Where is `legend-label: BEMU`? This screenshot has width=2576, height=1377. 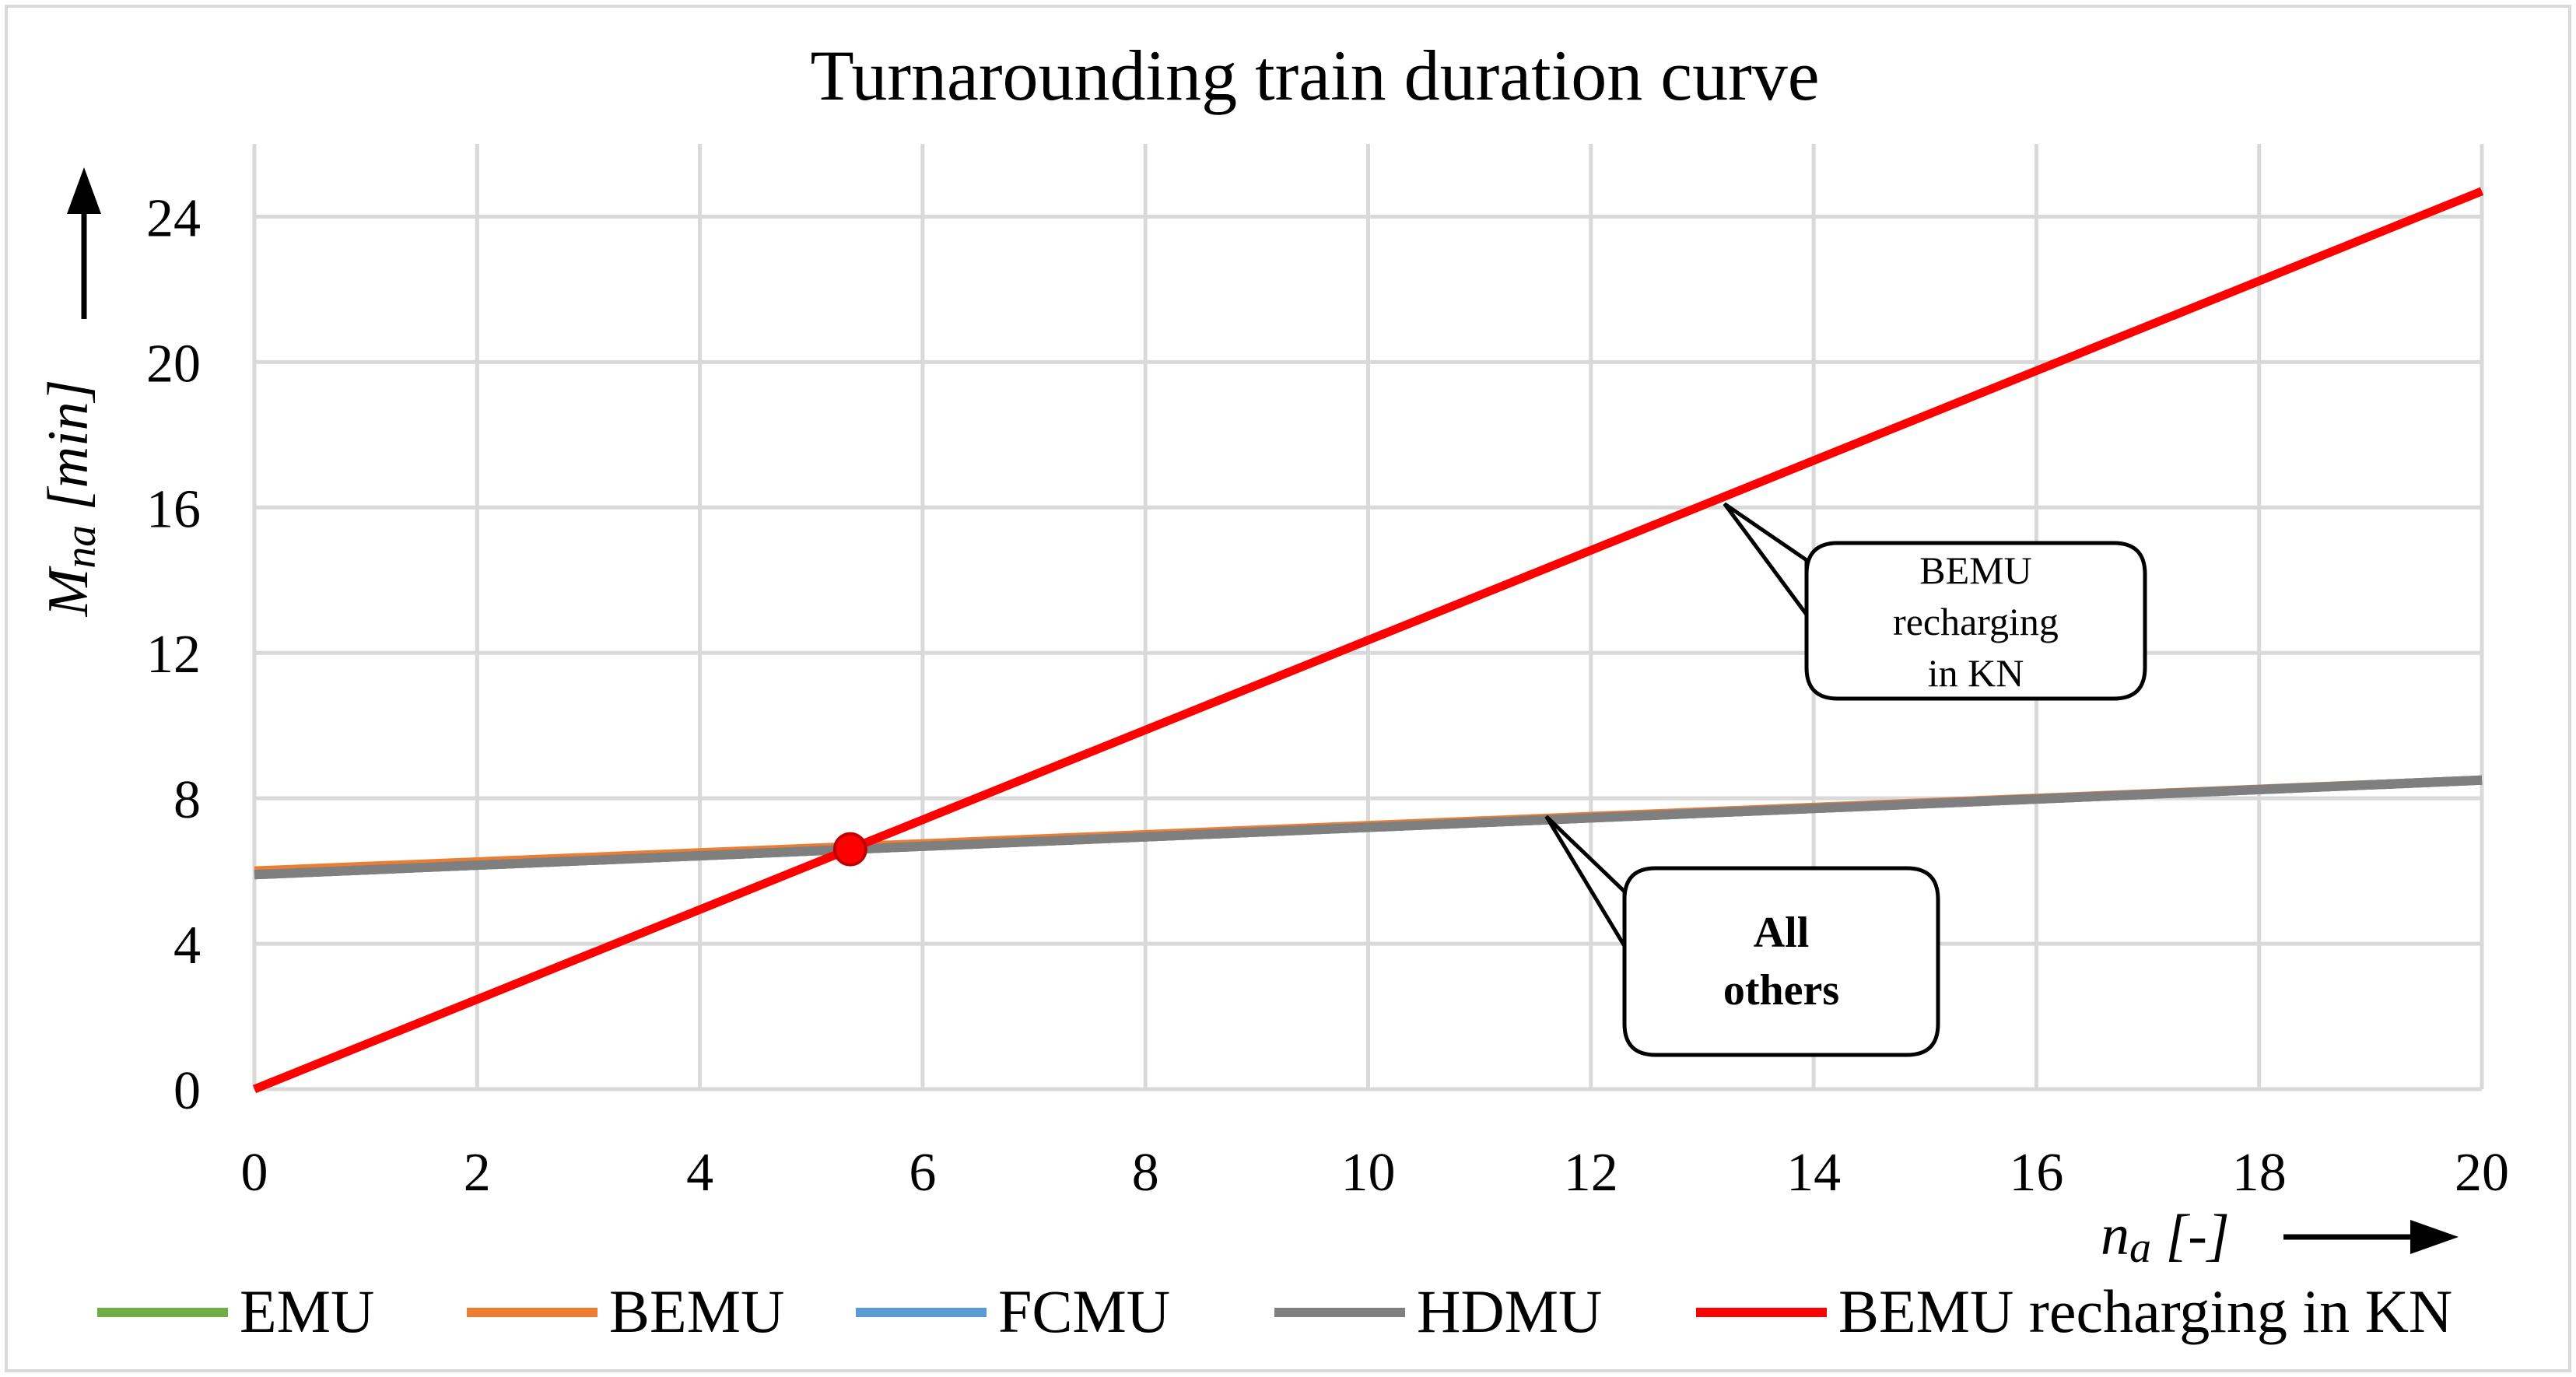 legend-label: BEMU is located at coordinates (696, 1311).